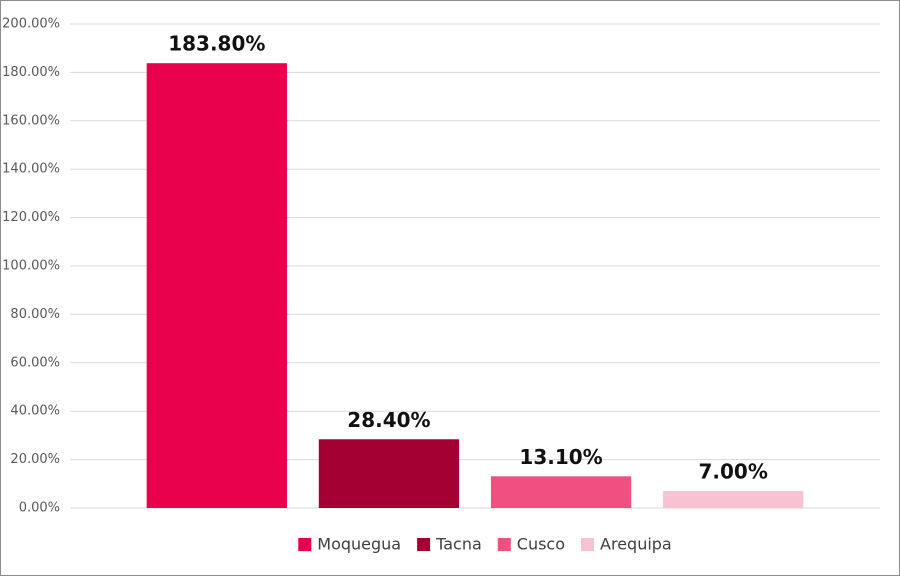 The width and height of the screenshot is (900, 576). Describe the element at coordinates (560, 457) in the screenshot. I see `data-label: 13.10%` at that location.